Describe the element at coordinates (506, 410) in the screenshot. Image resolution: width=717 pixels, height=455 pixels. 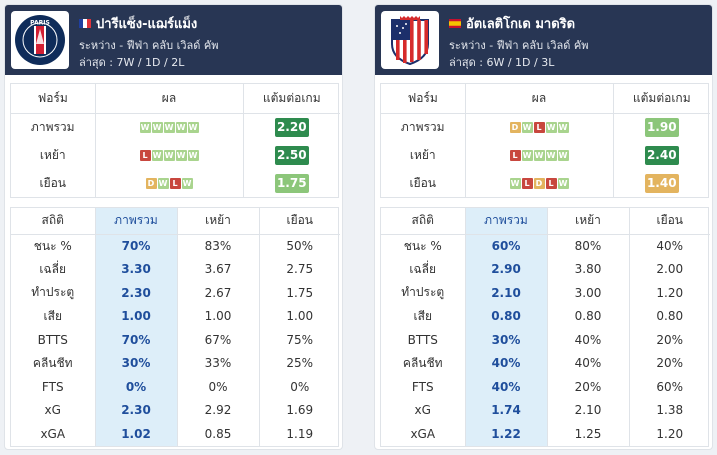
I see `stat-overall: 1.74` at that location.